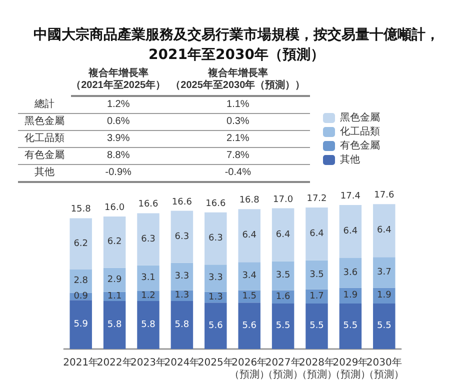 The width and height of the screenshot is (473, 381). Describe the element at coordinates (118, 173) in the screenshot. I see `text: -0.9%` at that location.